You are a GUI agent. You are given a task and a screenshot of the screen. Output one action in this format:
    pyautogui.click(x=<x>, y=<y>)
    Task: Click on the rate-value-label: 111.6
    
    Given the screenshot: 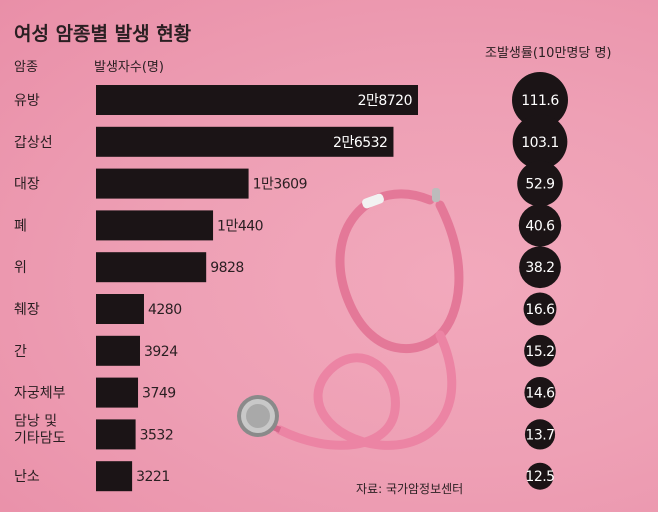 What is the action you would take?
    pyautogui.click(x=540, y=101)
    